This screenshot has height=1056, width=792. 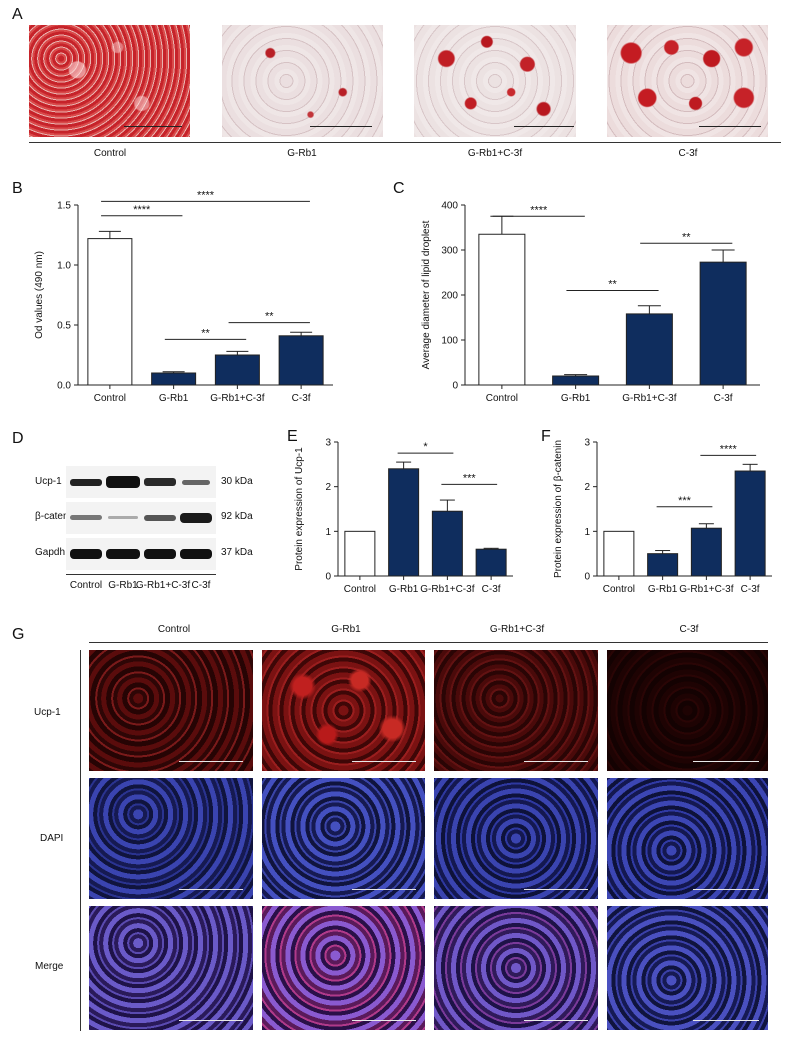 What do you see at coordinates (426, 294) in the screenshot?
I see `y-axis-label: Average diameter of lipid droplest` at bounding box center [426, 294].